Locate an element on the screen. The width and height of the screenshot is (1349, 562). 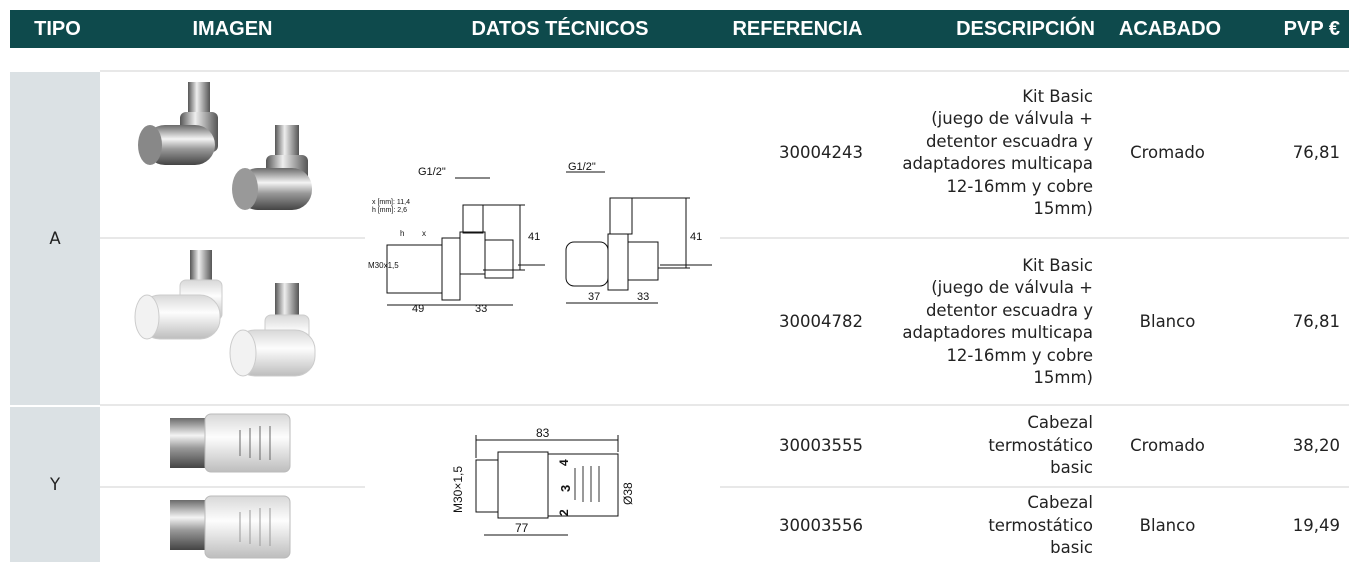
drawing-label: x [mm]: 11,4 is located at coordinates (391, 202).